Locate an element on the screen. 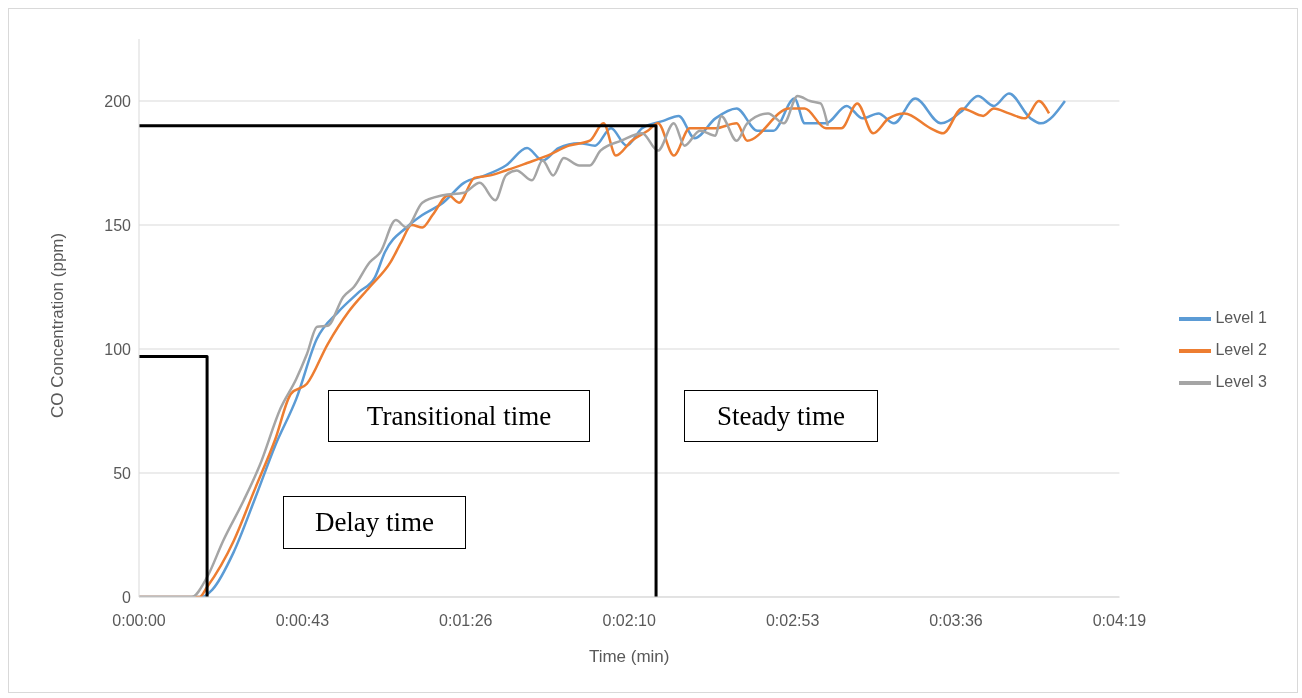  legend-label: Level 2 is located at coordinates (1241, 349).